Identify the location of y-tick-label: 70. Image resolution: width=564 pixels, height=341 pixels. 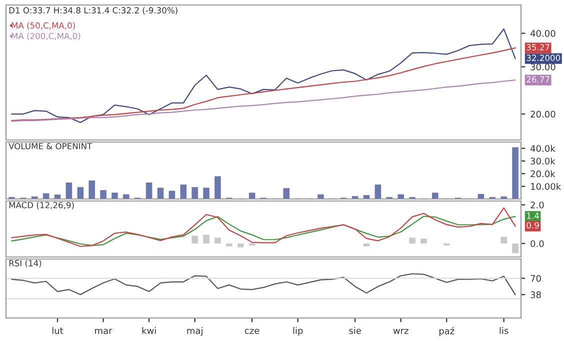
(535, 278).